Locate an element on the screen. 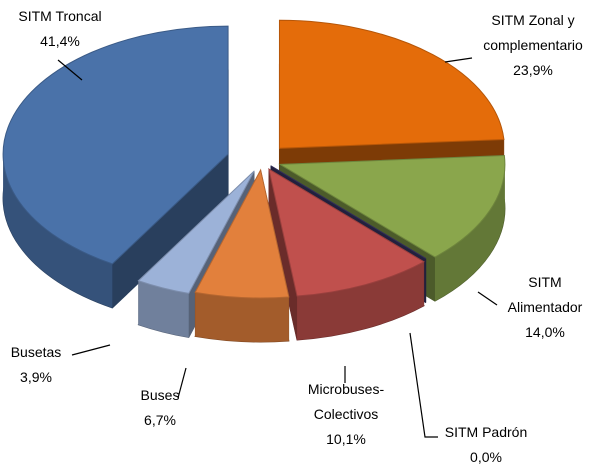 This screenshot has width=595, height=464. value-label: 3,9% is located at coordinates (36, 377).